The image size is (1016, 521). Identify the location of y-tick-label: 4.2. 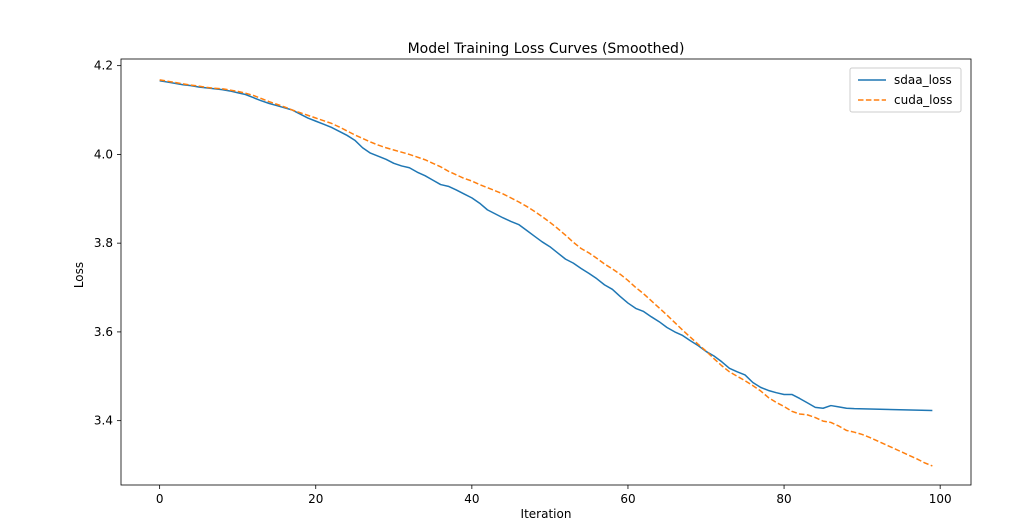
(103, 66).